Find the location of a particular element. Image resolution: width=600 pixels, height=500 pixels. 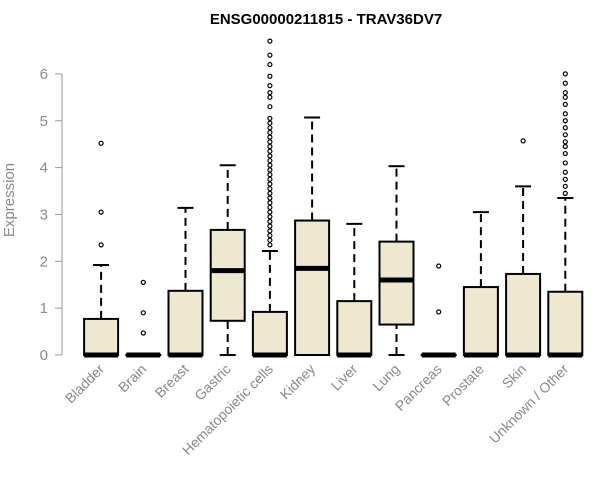

x-tick-label: Lung is located at coordinates (385, 377).